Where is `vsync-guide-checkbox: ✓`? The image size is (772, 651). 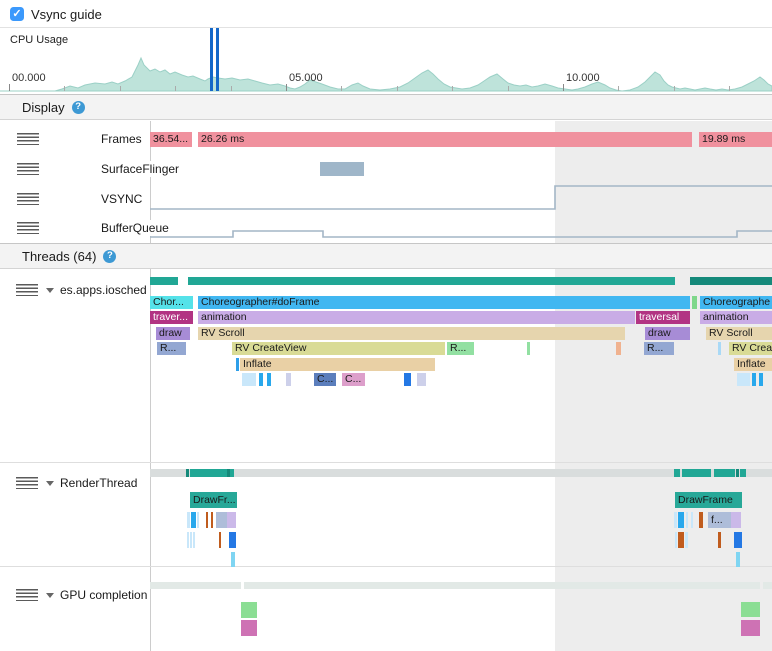 vsync-guide-checkbox: ✓ is located at coordinates (17, 14).